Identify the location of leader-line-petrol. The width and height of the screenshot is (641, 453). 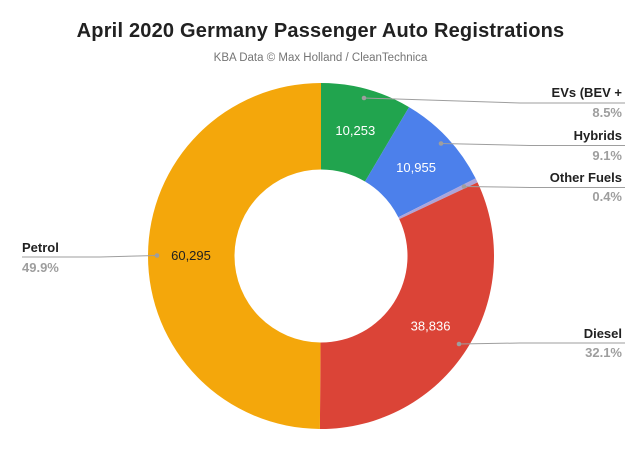
(90, 256).